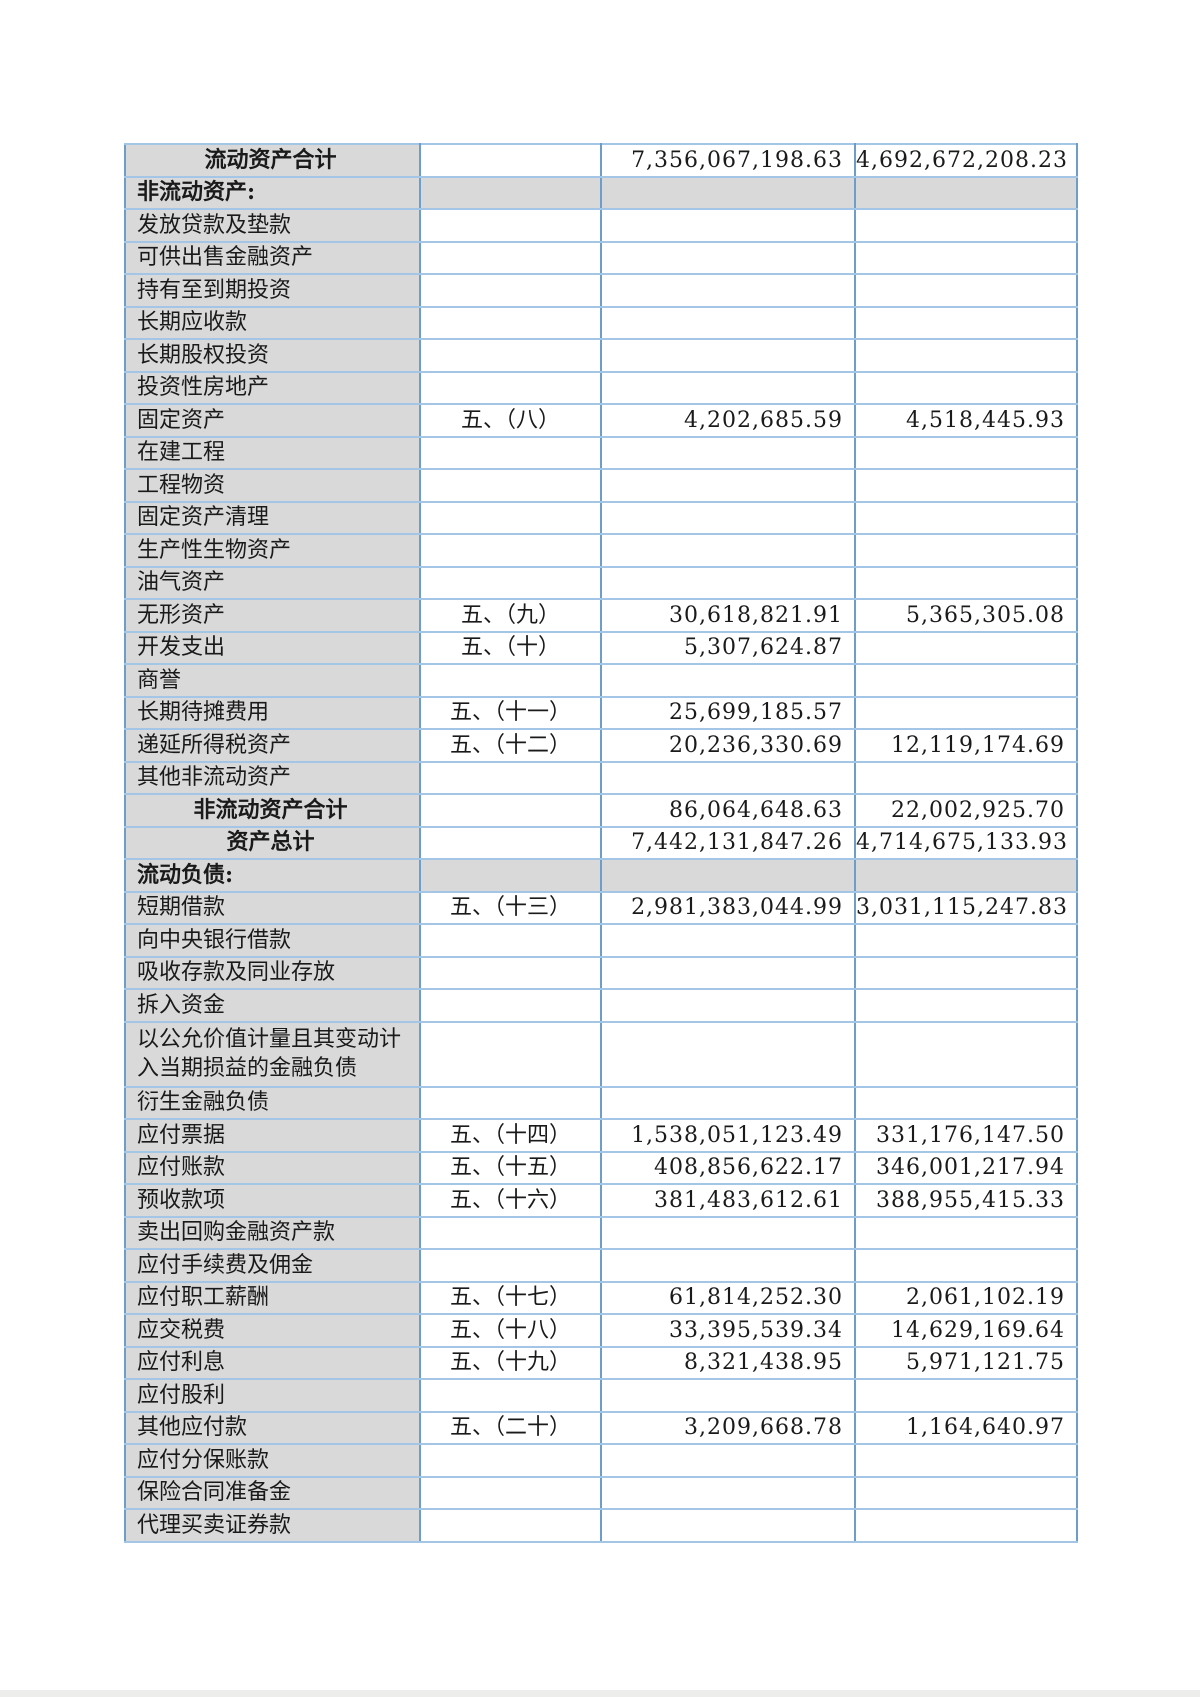 Image resolution: width=1200 pixels, height=1697 pixels. Describe the element at coordinates (728, 1362) in the screenshot. I see `row-amount-current-cell: 8,321,438.95` at that location.